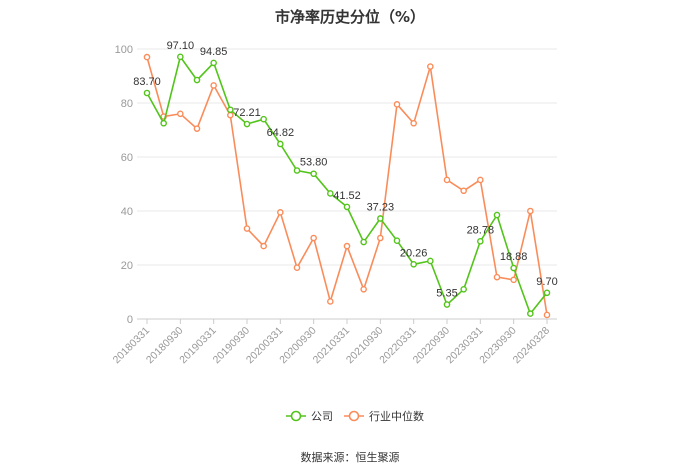  I want to click on data-label: 18.88, so click(514, 257).